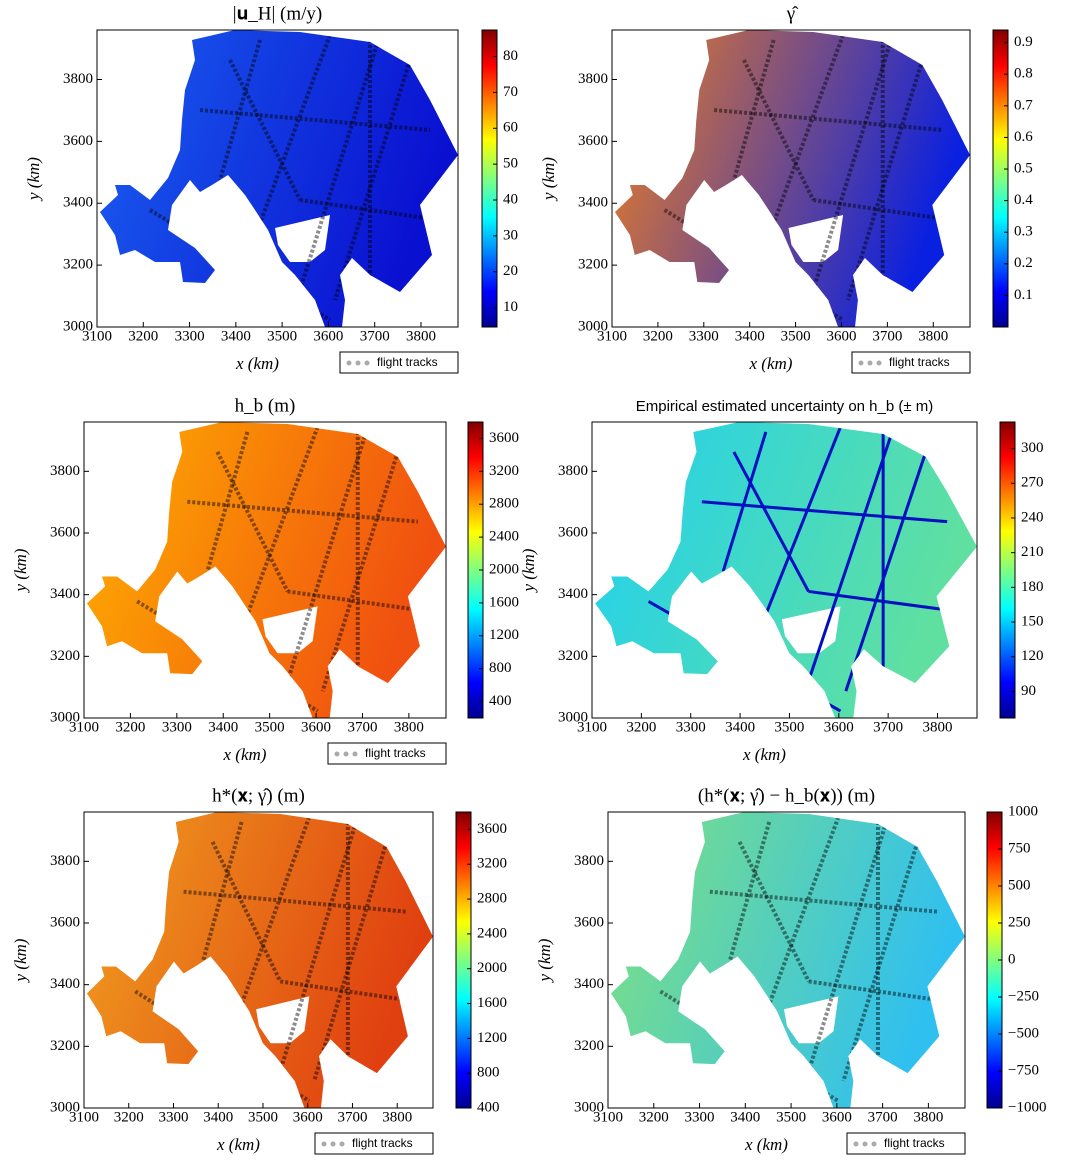  What do you see at coordinates (504, 602) in the screenshot?
I see `colorbar-tick-label: 1600` at bounding box center [504, 602].